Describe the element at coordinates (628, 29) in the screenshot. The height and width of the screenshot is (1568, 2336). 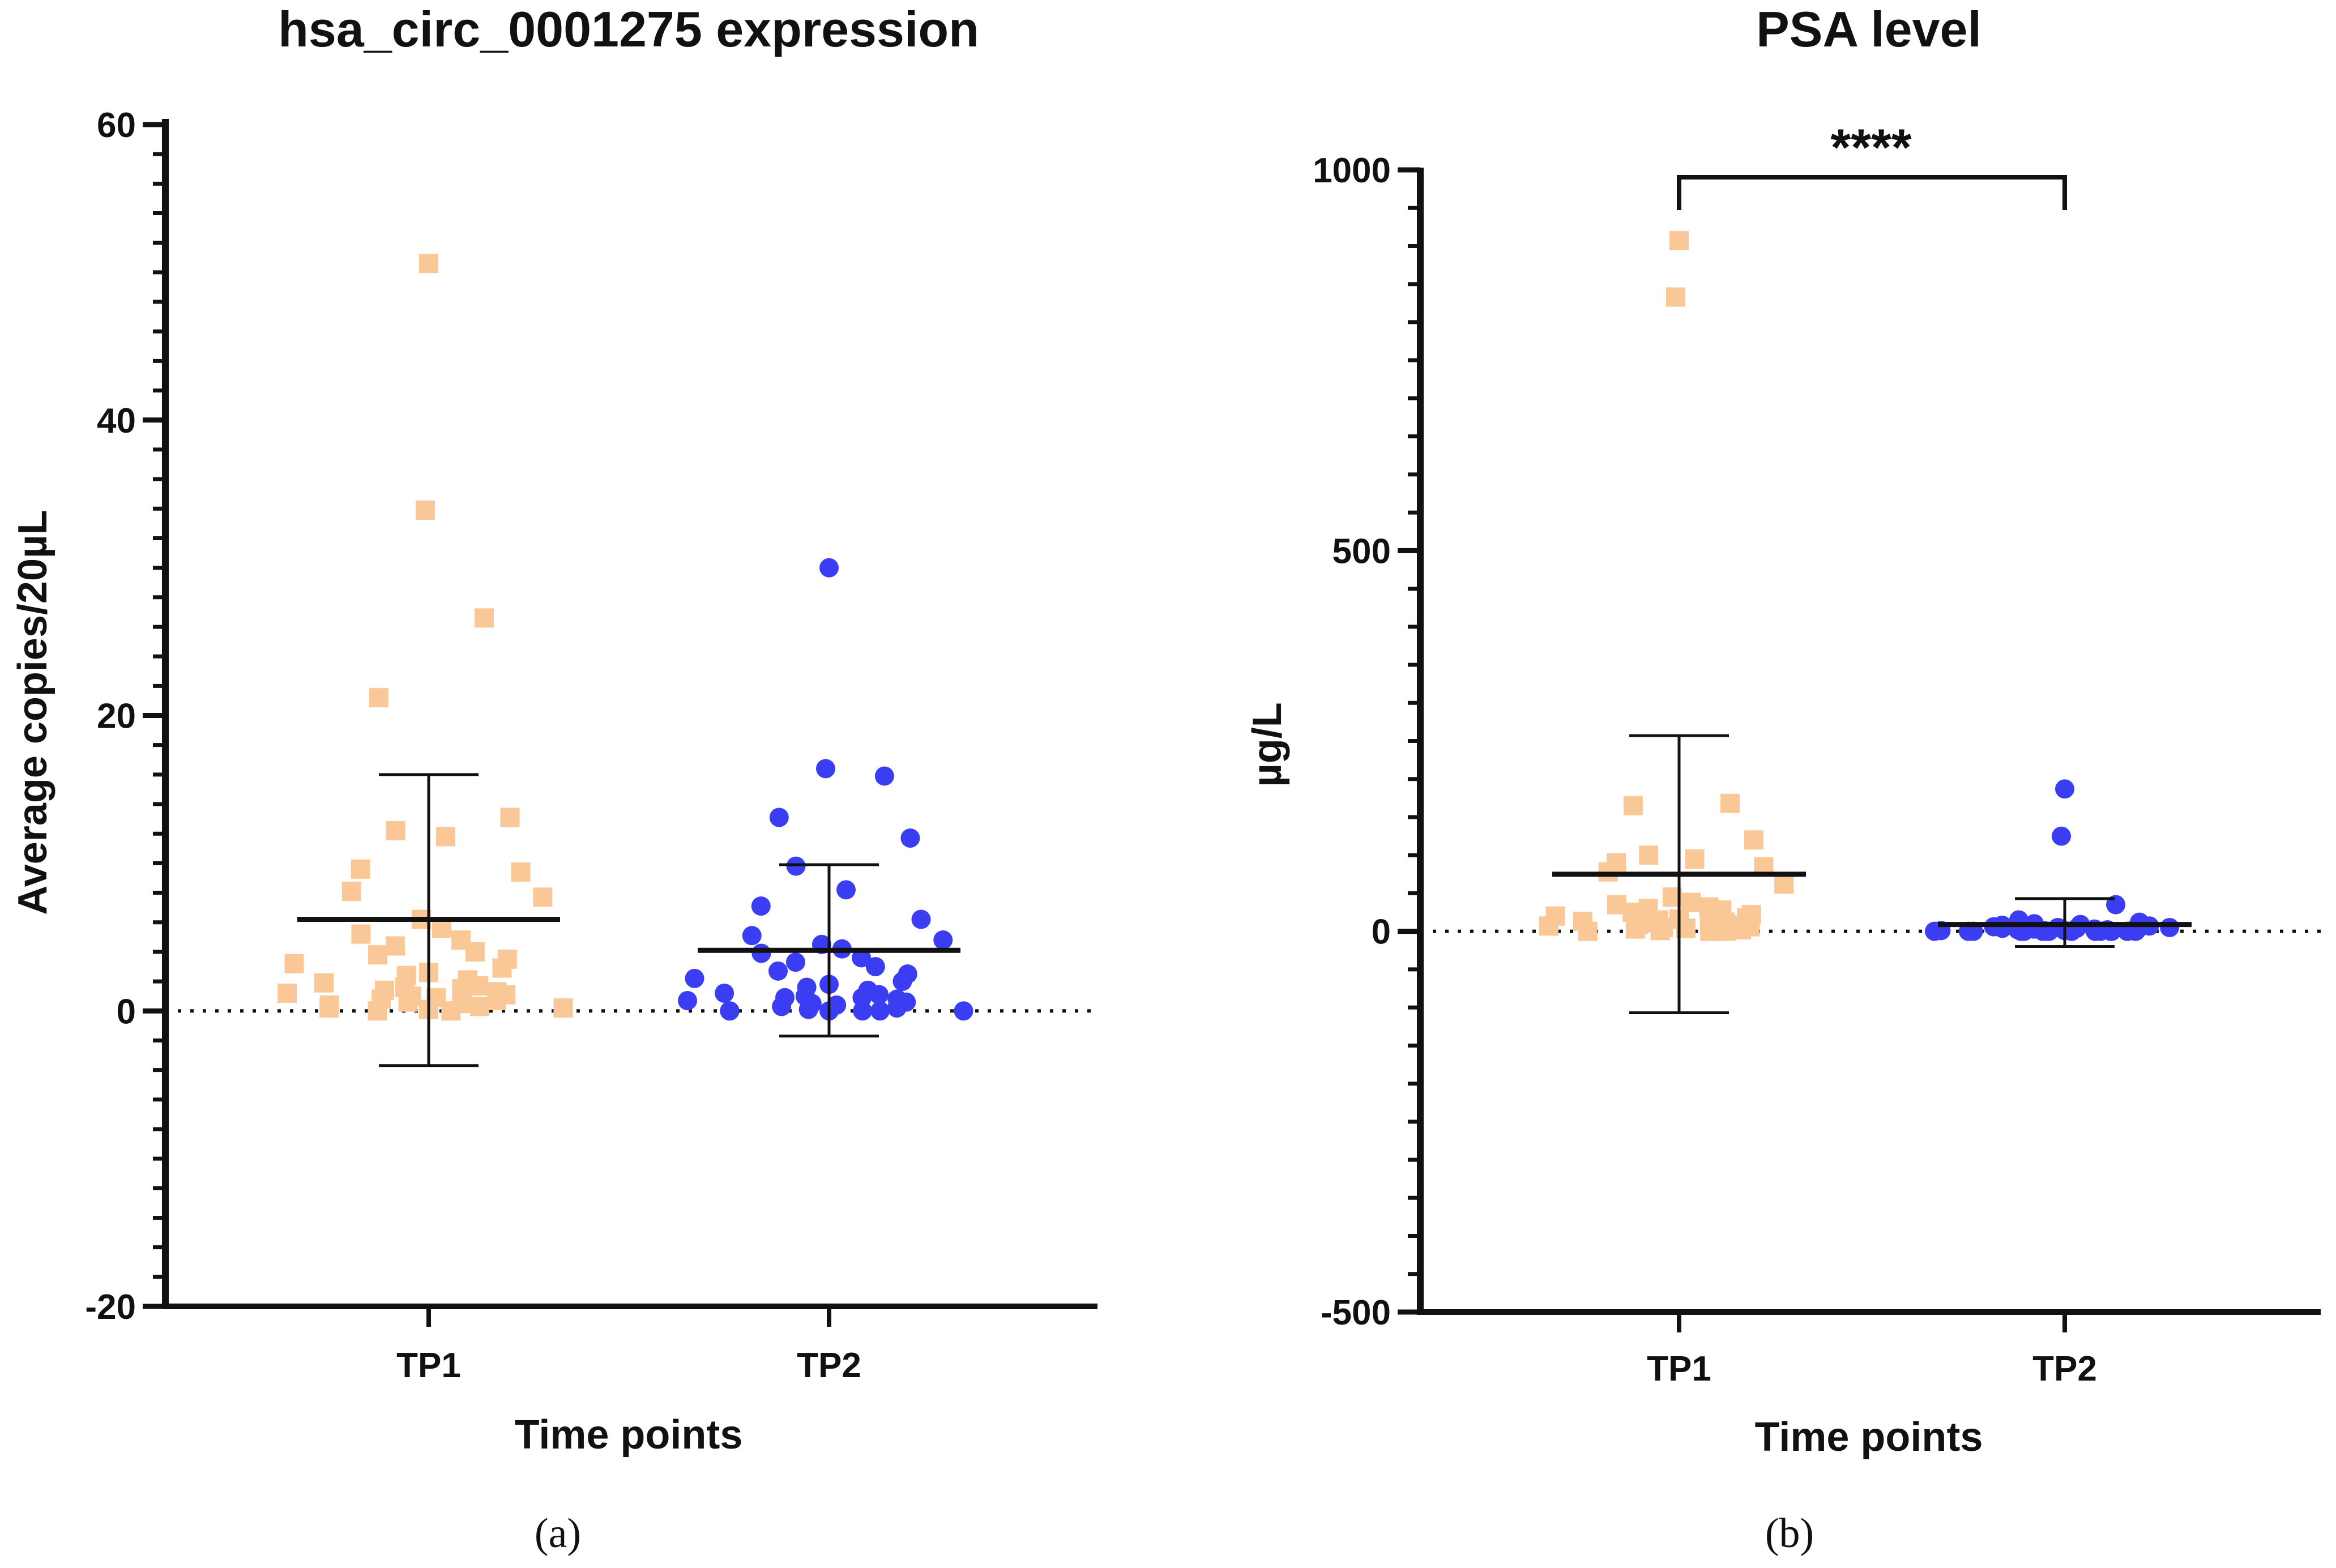
I see `panel-a-title: hsa_circ_0001275 expression` at that location.